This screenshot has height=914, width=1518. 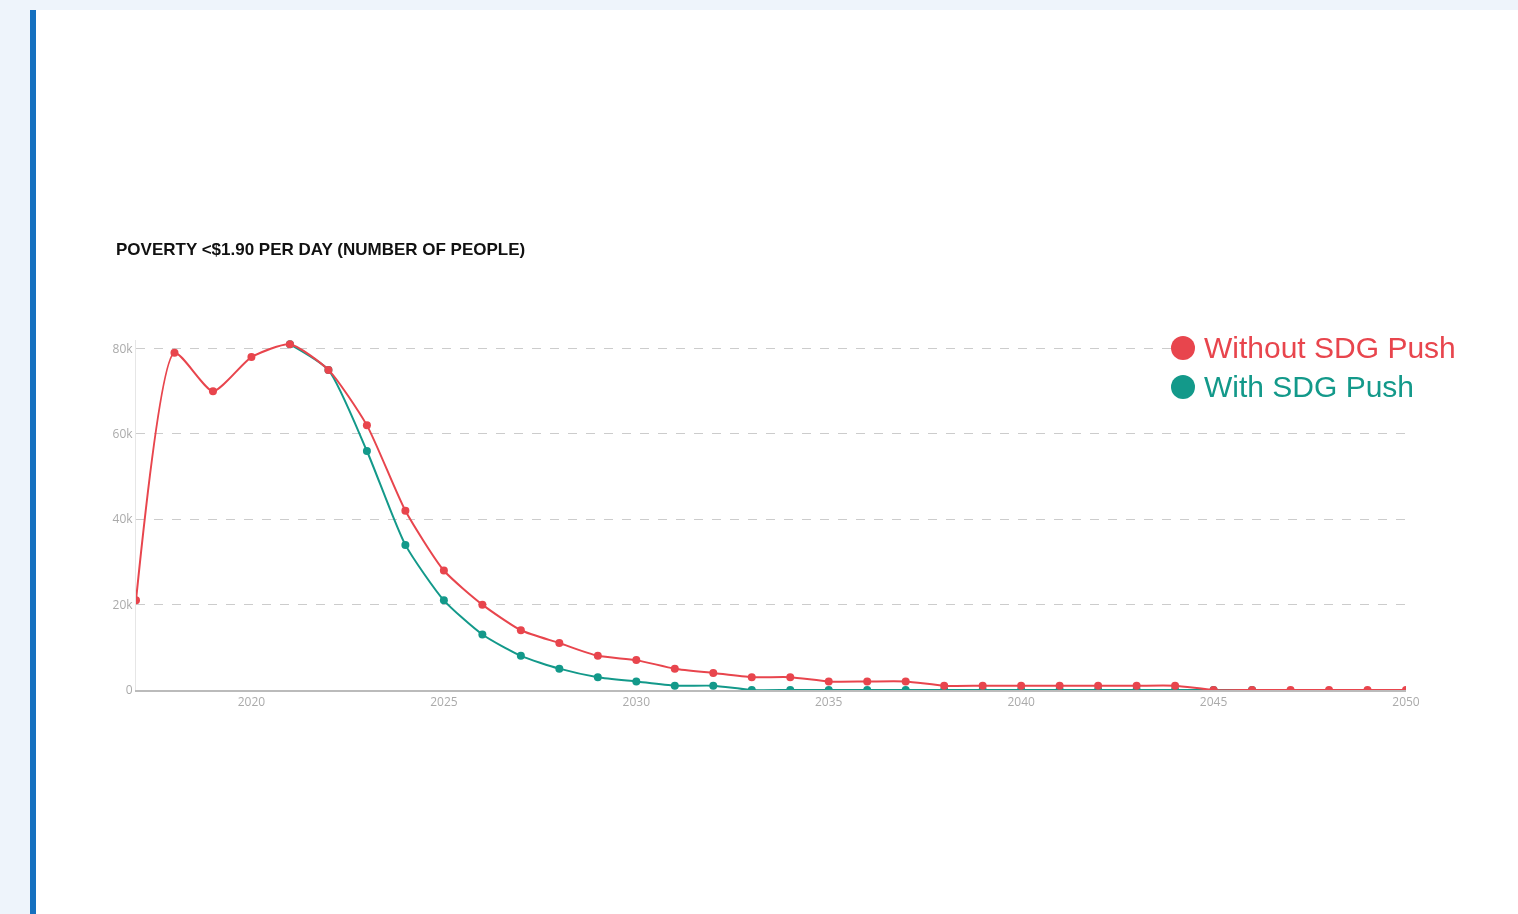 I want to click on x-tick-label: 2050, so click(x=1406, y=702).